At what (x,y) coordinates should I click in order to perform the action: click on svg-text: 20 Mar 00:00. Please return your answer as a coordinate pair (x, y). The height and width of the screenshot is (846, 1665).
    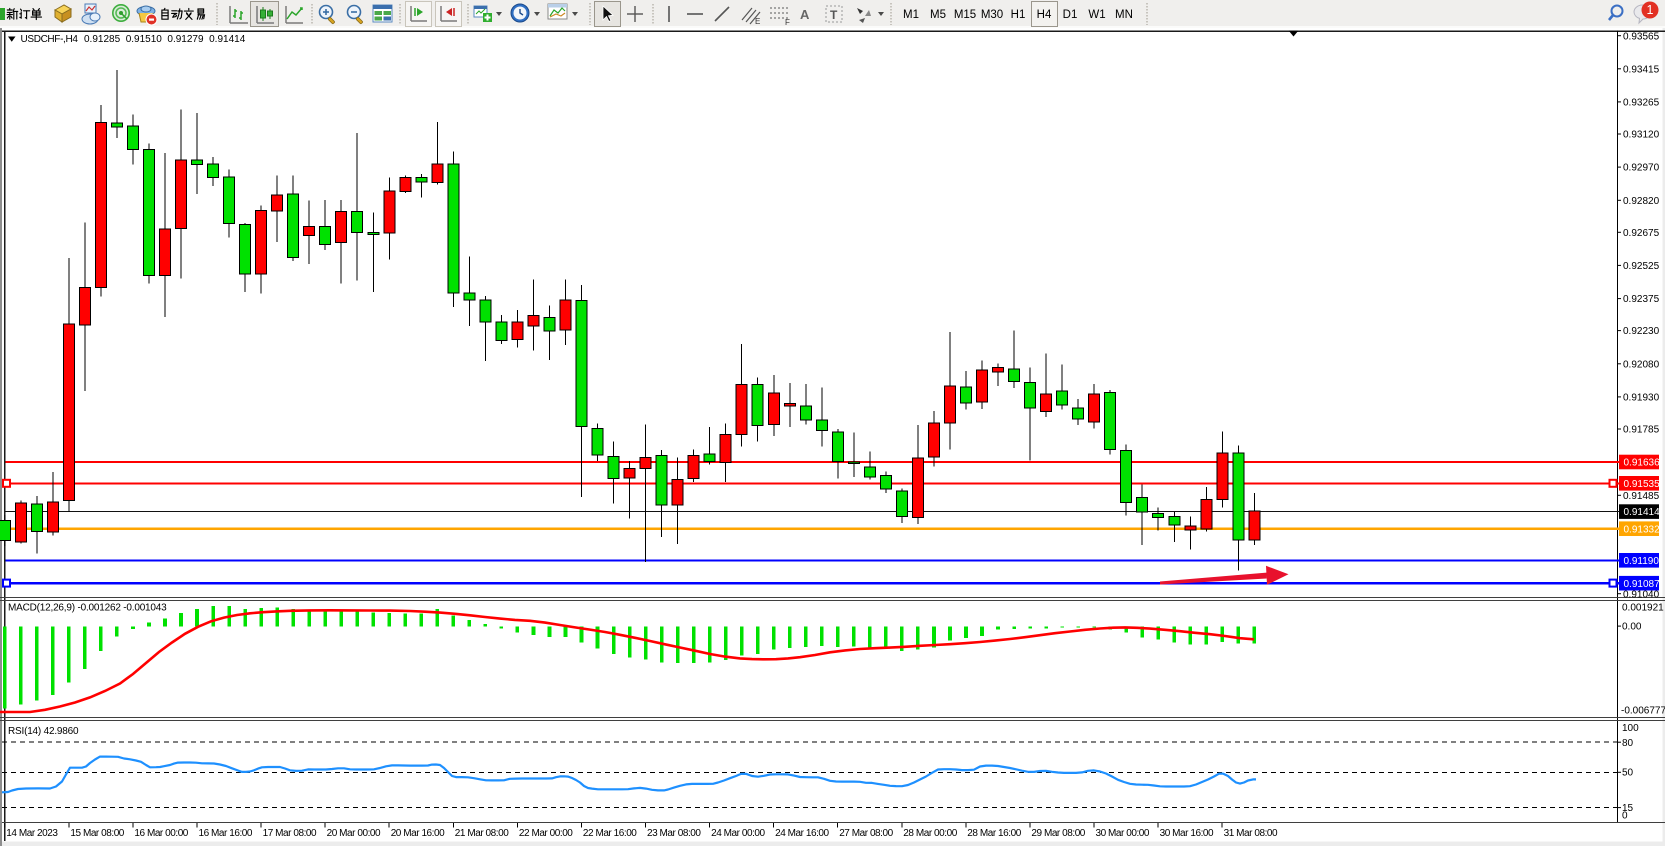
    Looking at the image, I should click on (354, 833).